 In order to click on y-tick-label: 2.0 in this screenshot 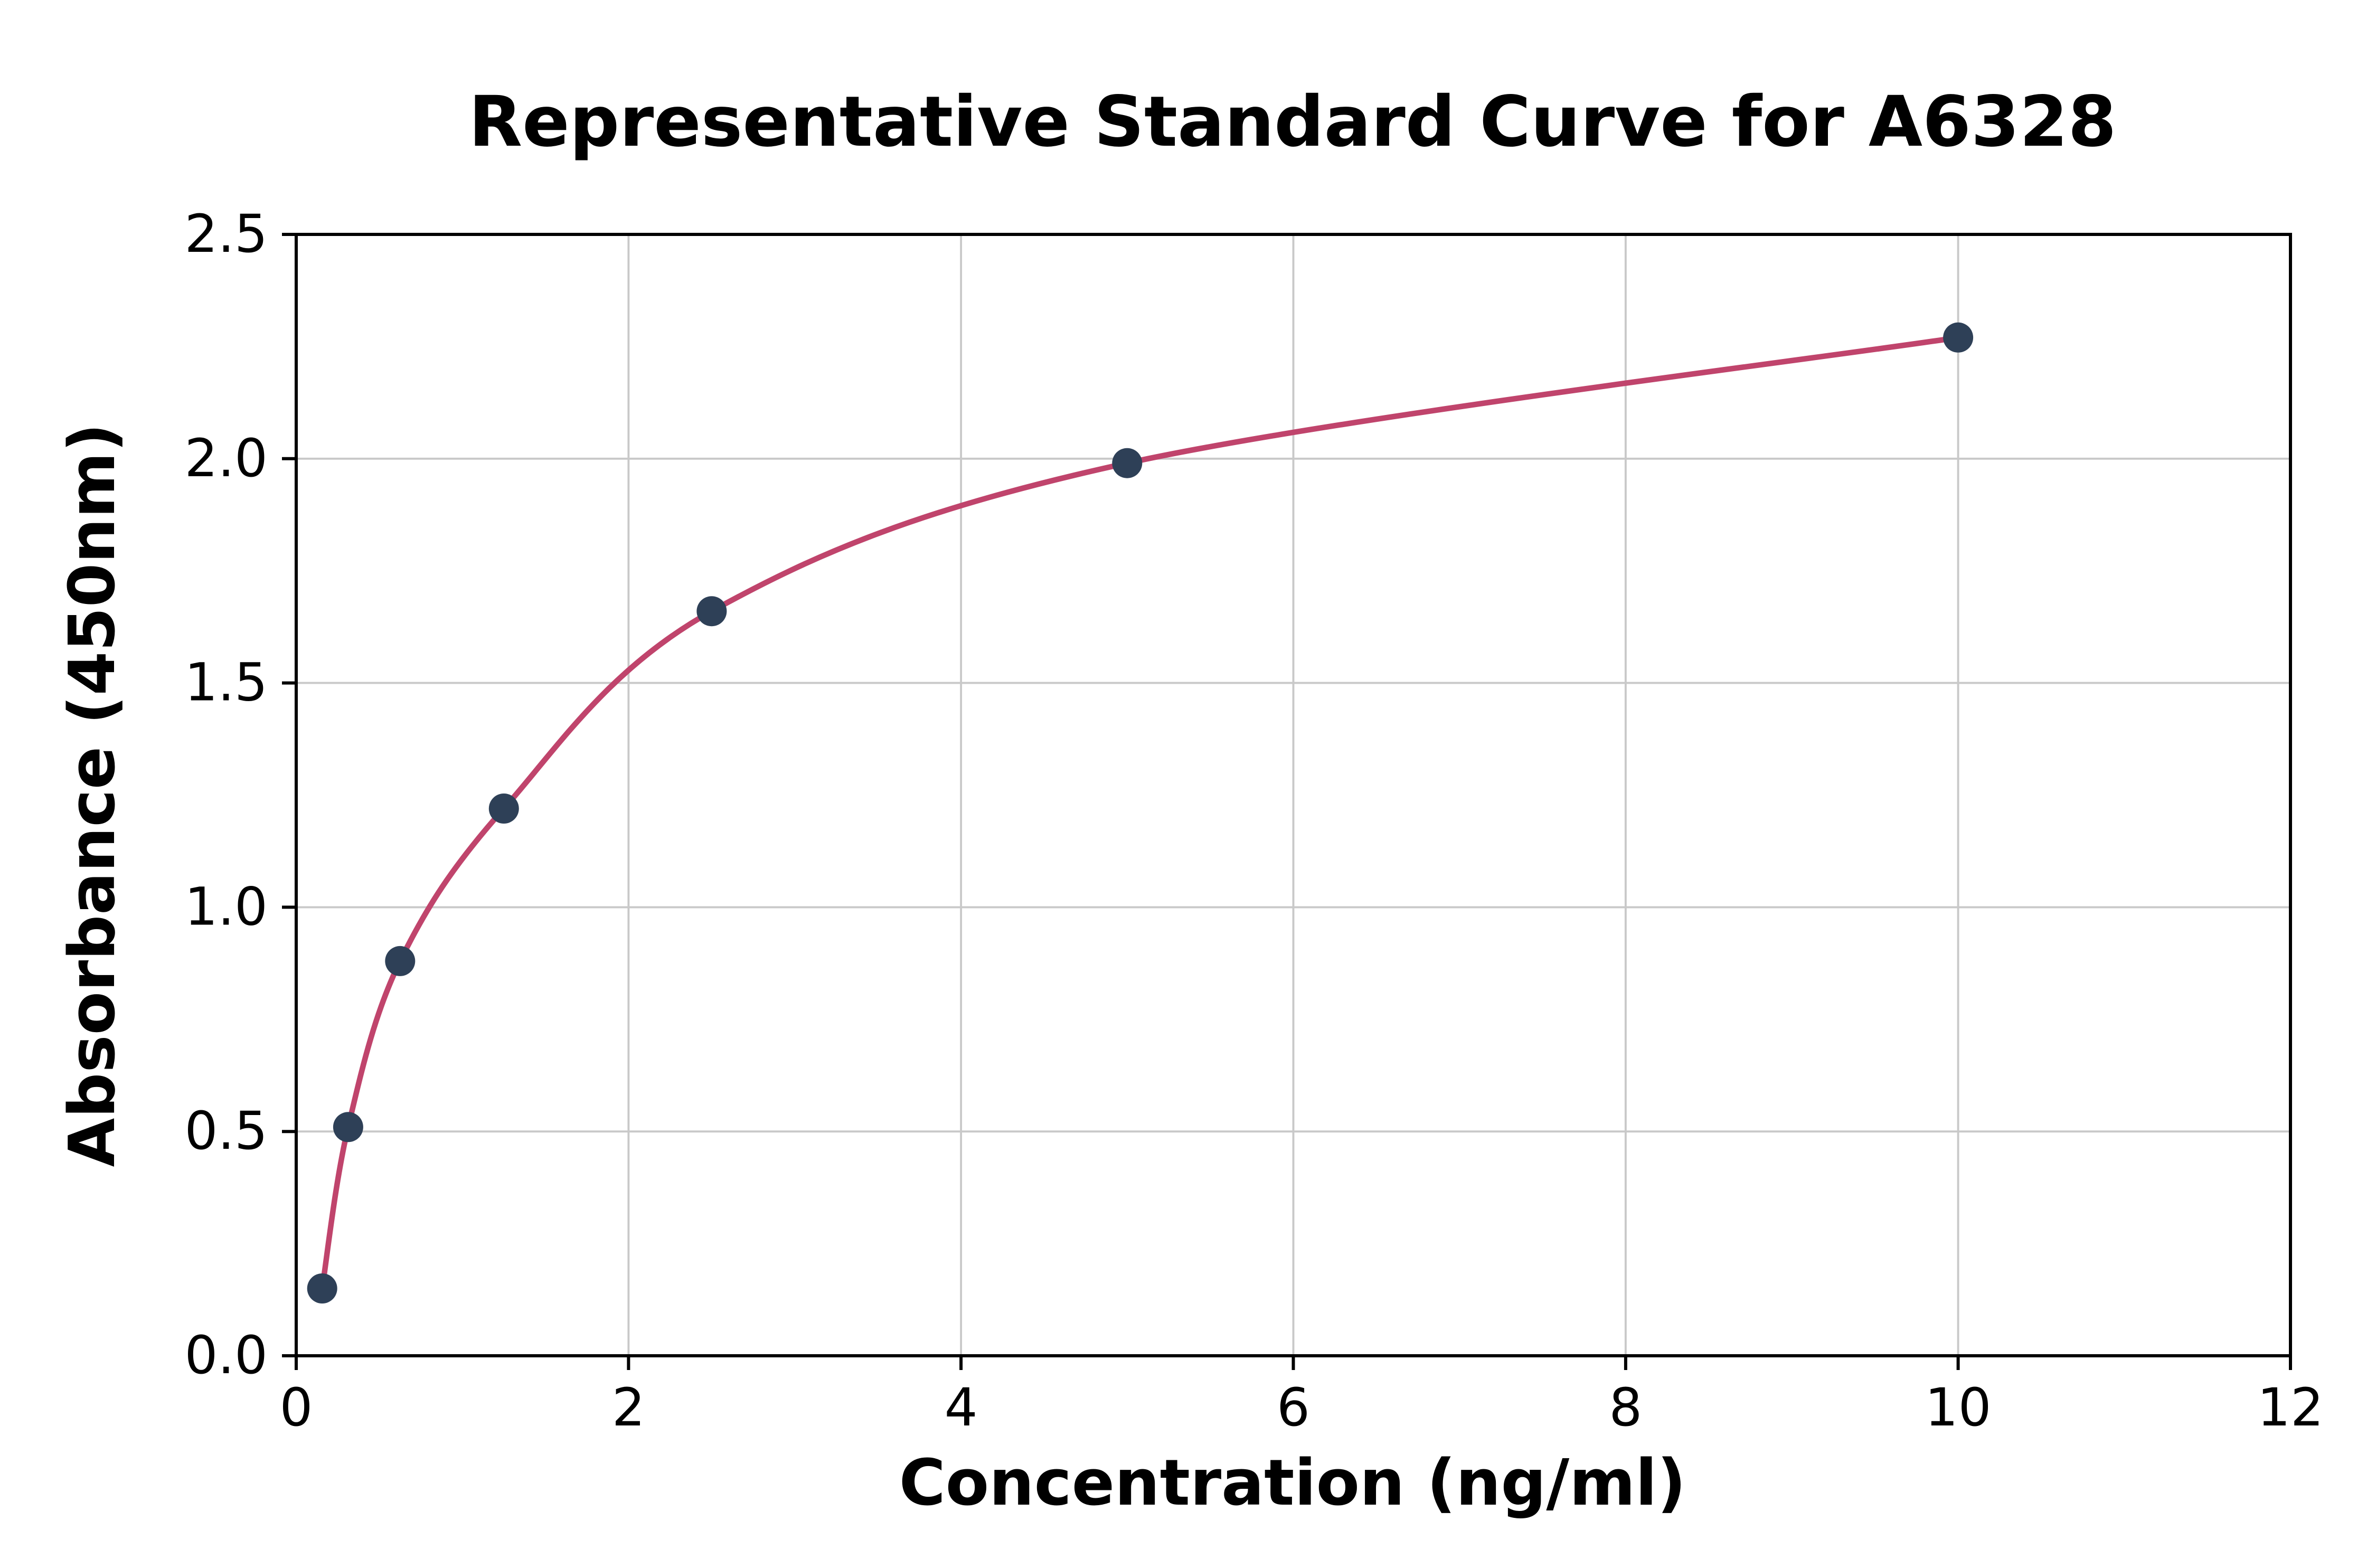, I will do `click(227, 458)`.